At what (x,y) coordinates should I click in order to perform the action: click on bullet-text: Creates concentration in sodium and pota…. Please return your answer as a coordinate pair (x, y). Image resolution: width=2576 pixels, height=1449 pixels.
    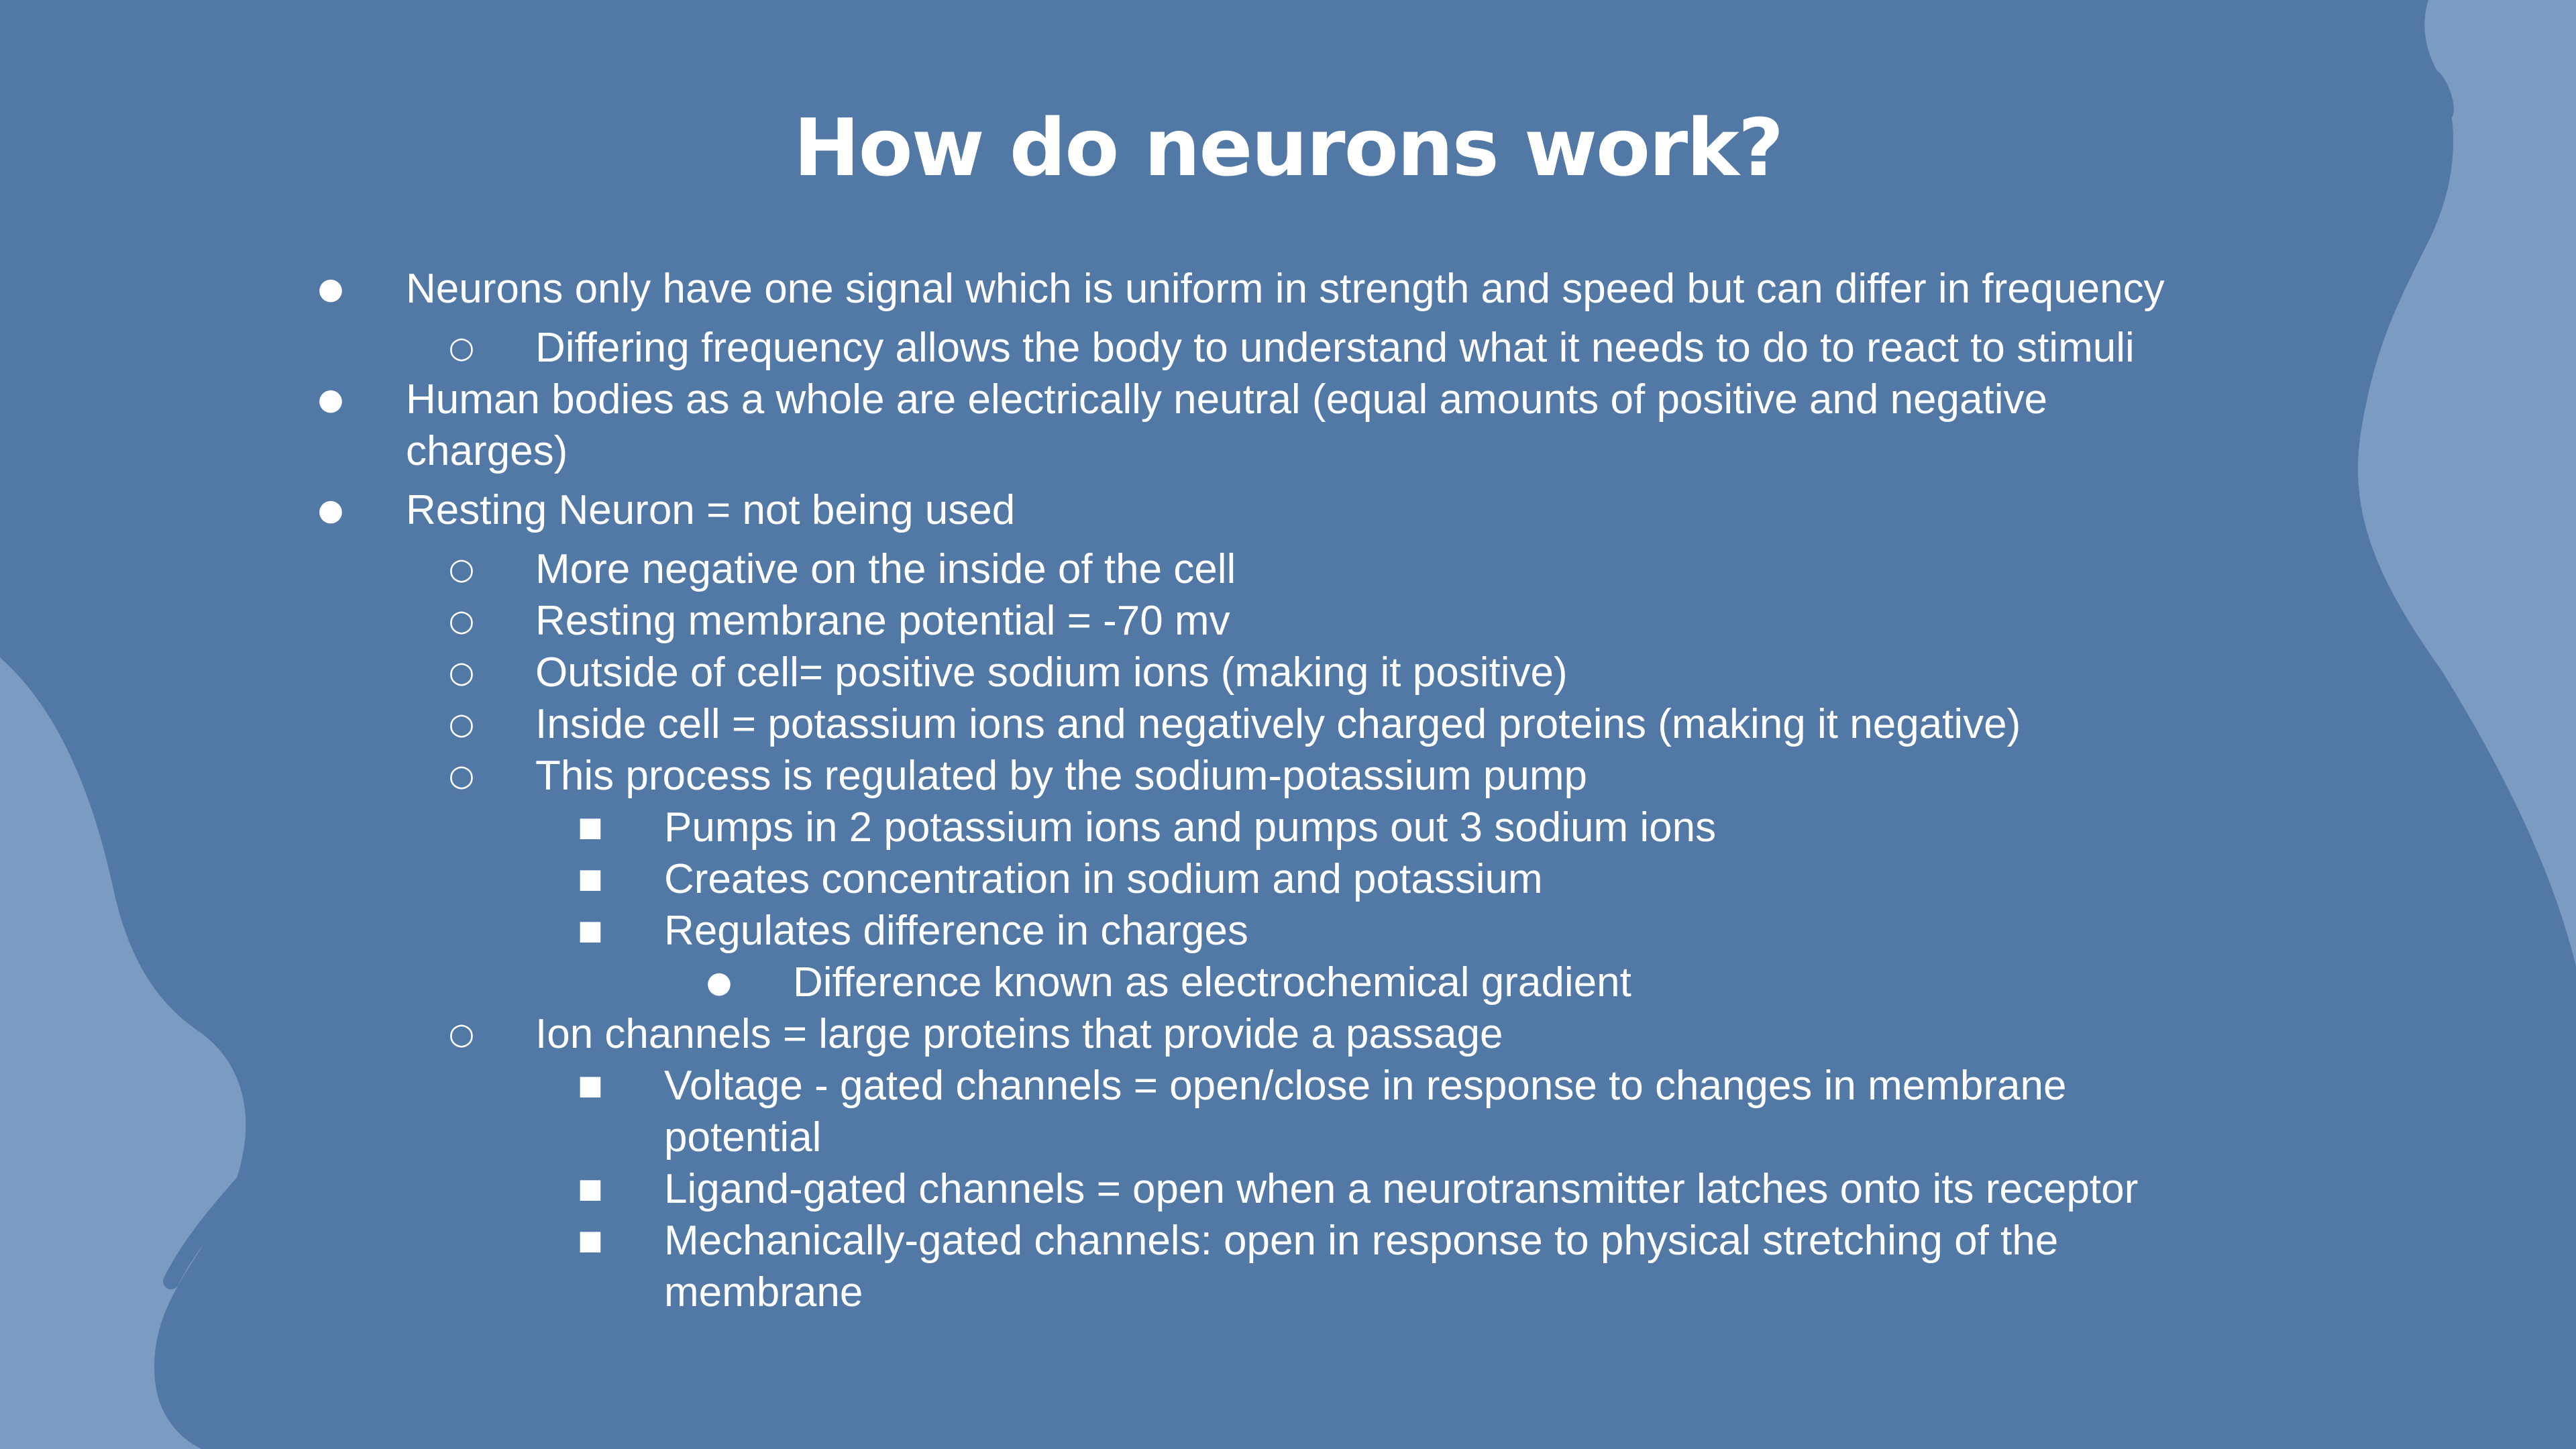
    Looking at the image, I should click on (1103, 879).